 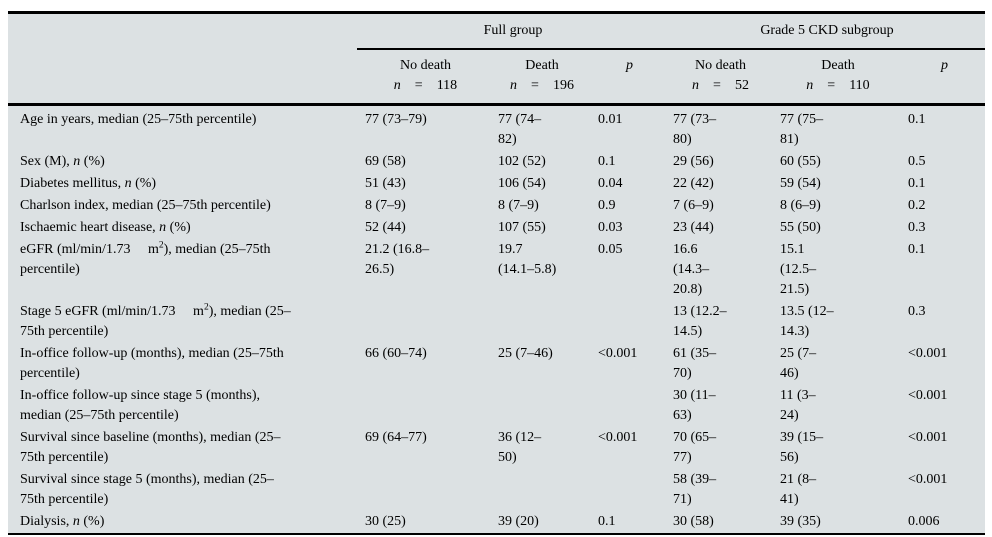 I want to click on cell-value: 69 (64–77), so click(x=396, y=437).